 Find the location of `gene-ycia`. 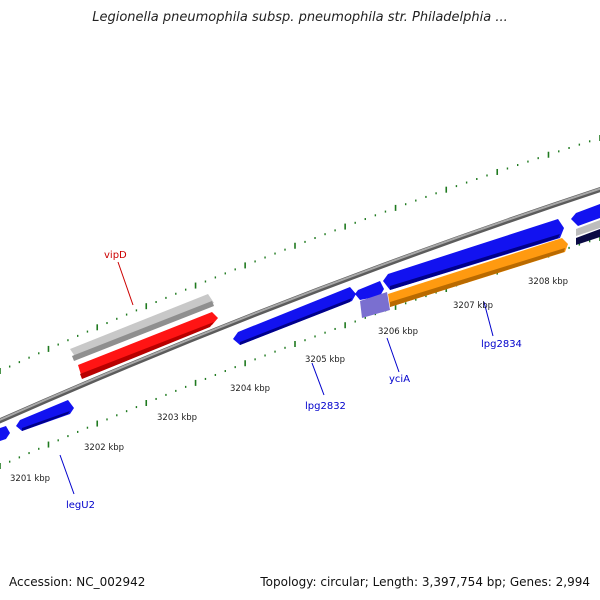

gene-ycia is located at coordinates (375, 305).